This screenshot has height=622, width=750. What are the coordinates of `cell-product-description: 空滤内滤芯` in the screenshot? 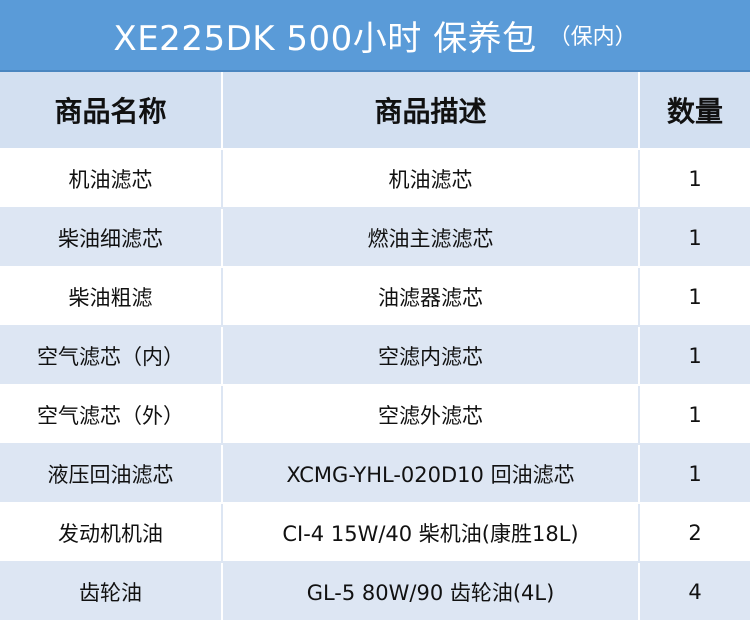 It's located at (431, 356).